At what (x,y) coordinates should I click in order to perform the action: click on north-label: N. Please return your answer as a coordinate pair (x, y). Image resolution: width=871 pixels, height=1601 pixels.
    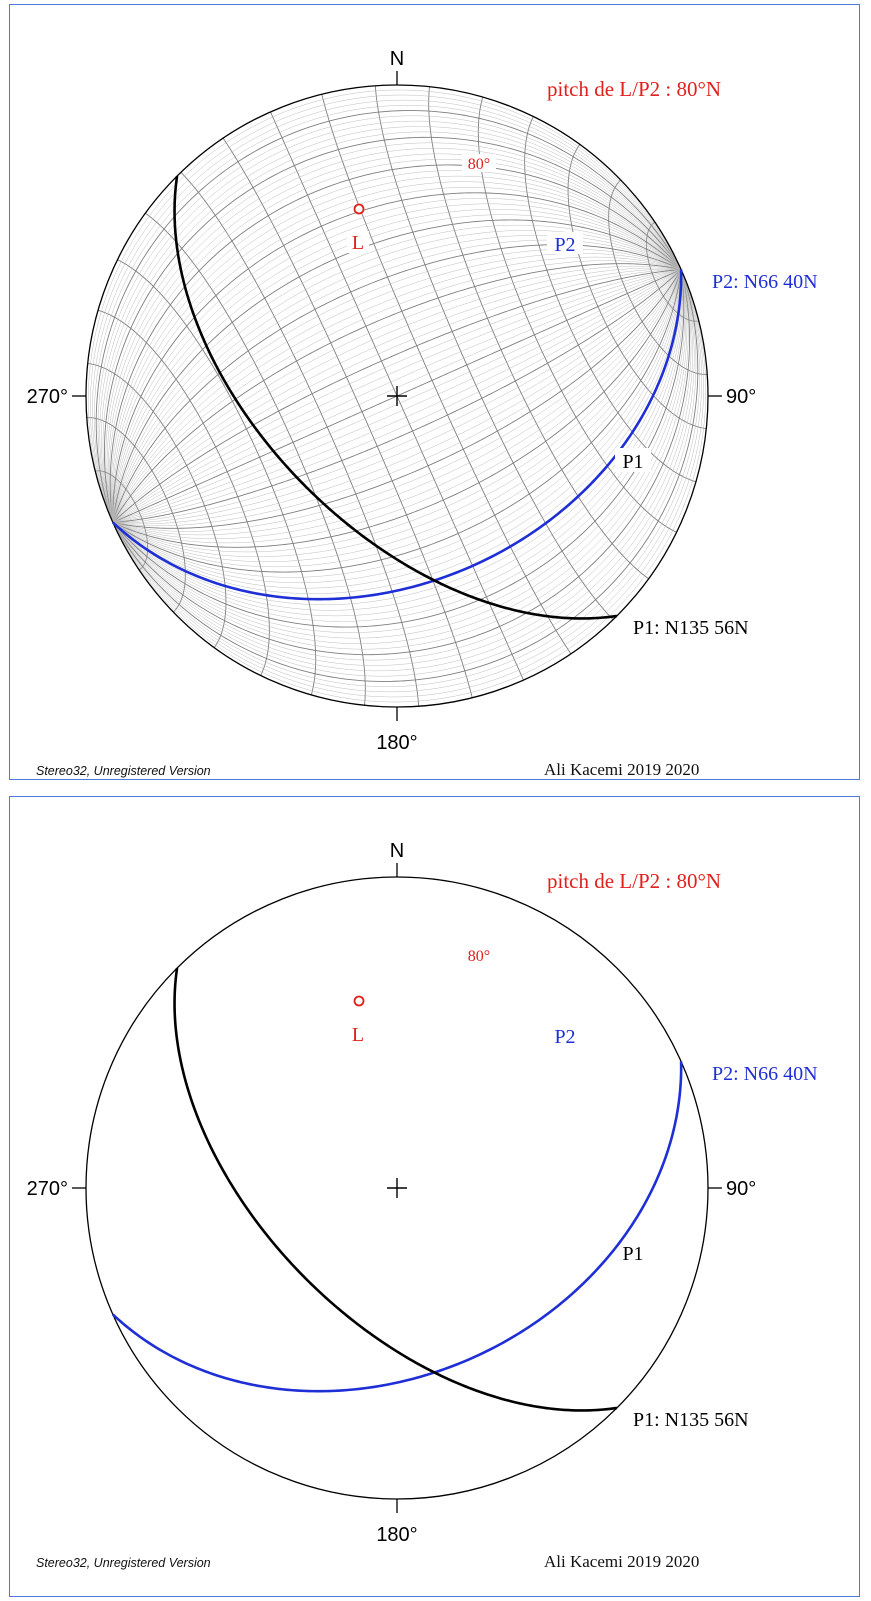
    Looking at the image, I should click on (397, 59).